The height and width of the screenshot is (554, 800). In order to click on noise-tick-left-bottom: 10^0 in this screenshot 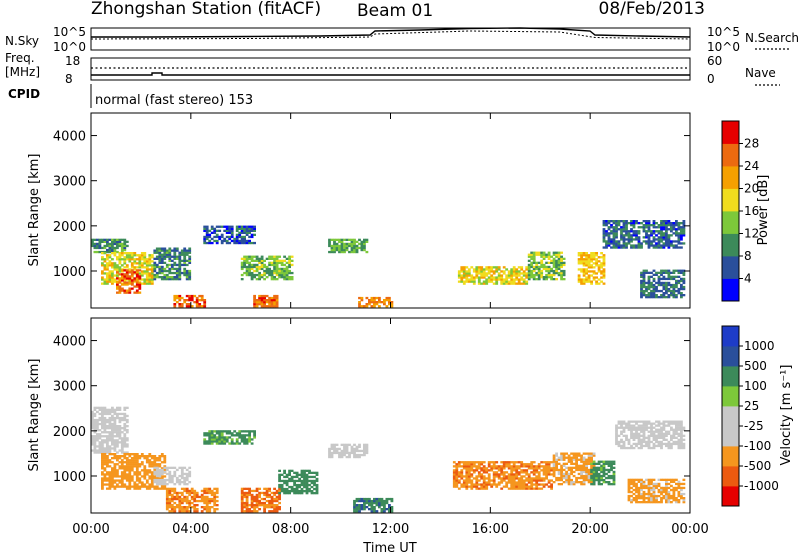, I will do `click(69, 47)`.